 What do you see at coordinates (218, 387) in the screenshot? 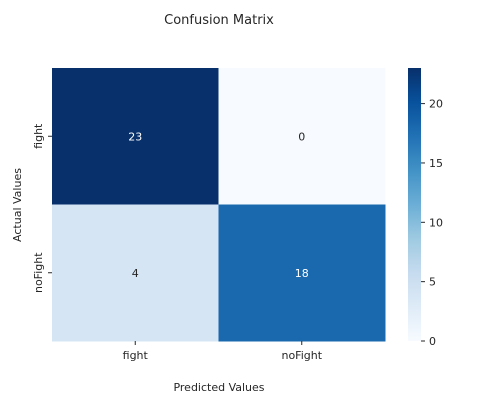
I see `x-axis-label: Predicted Values` at bounding box center [218, 387].